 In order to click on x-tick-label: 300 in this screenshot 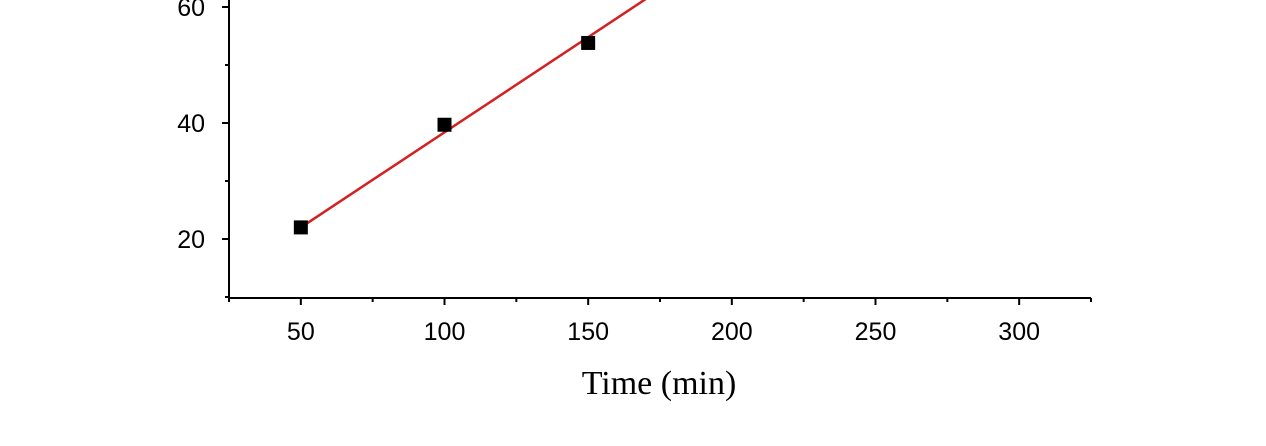, I will do `click(1019, 332)`.